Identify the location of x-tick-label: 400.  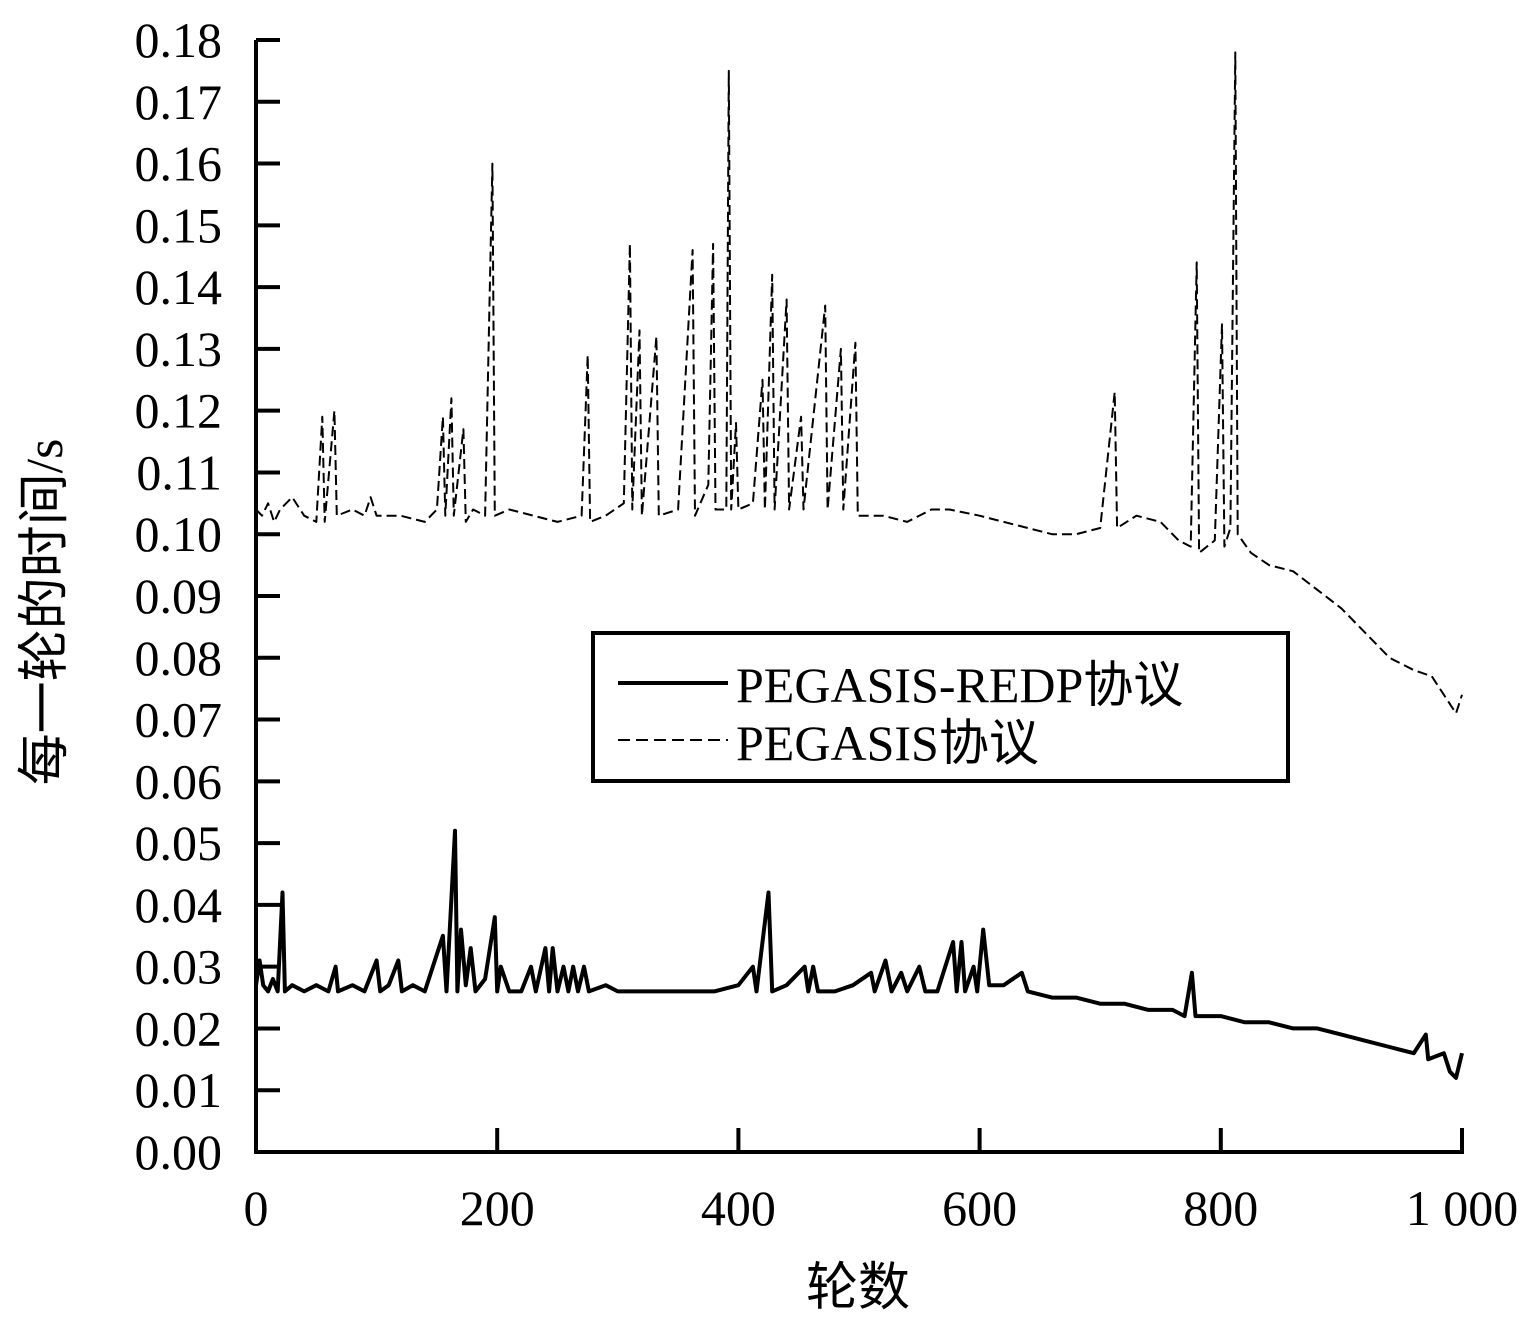
(738, 1208).